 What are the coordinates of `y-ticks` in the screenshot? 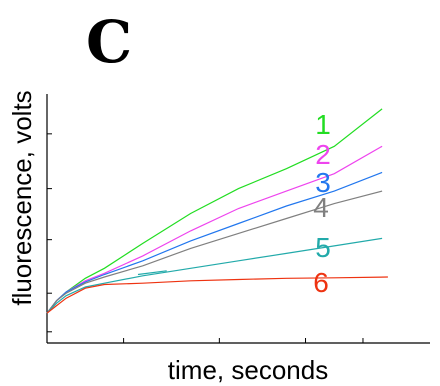 It's located at (49, 233).